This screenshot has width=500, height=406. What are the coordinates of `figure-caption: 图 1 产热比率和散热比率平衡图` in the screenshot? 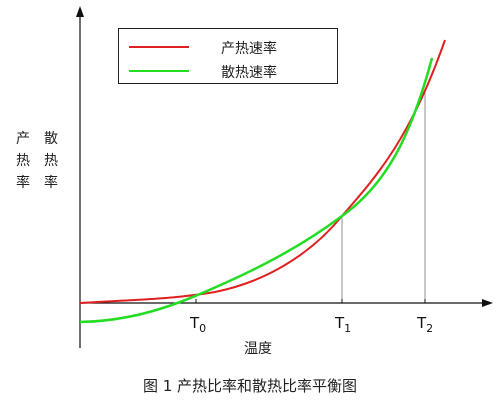 It's located at (250, 386).